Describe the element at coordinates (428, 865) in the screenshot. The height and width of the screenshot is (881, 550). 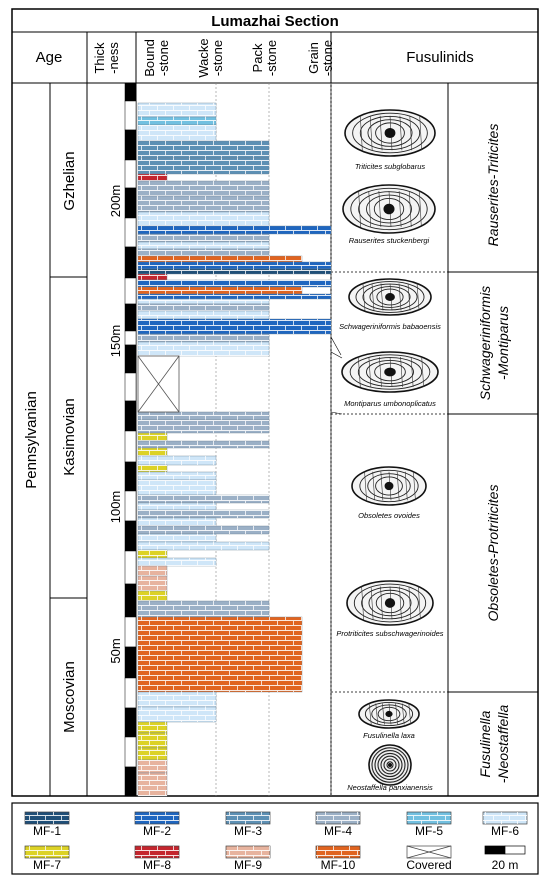
I see `legend-label: Covered` at that location.